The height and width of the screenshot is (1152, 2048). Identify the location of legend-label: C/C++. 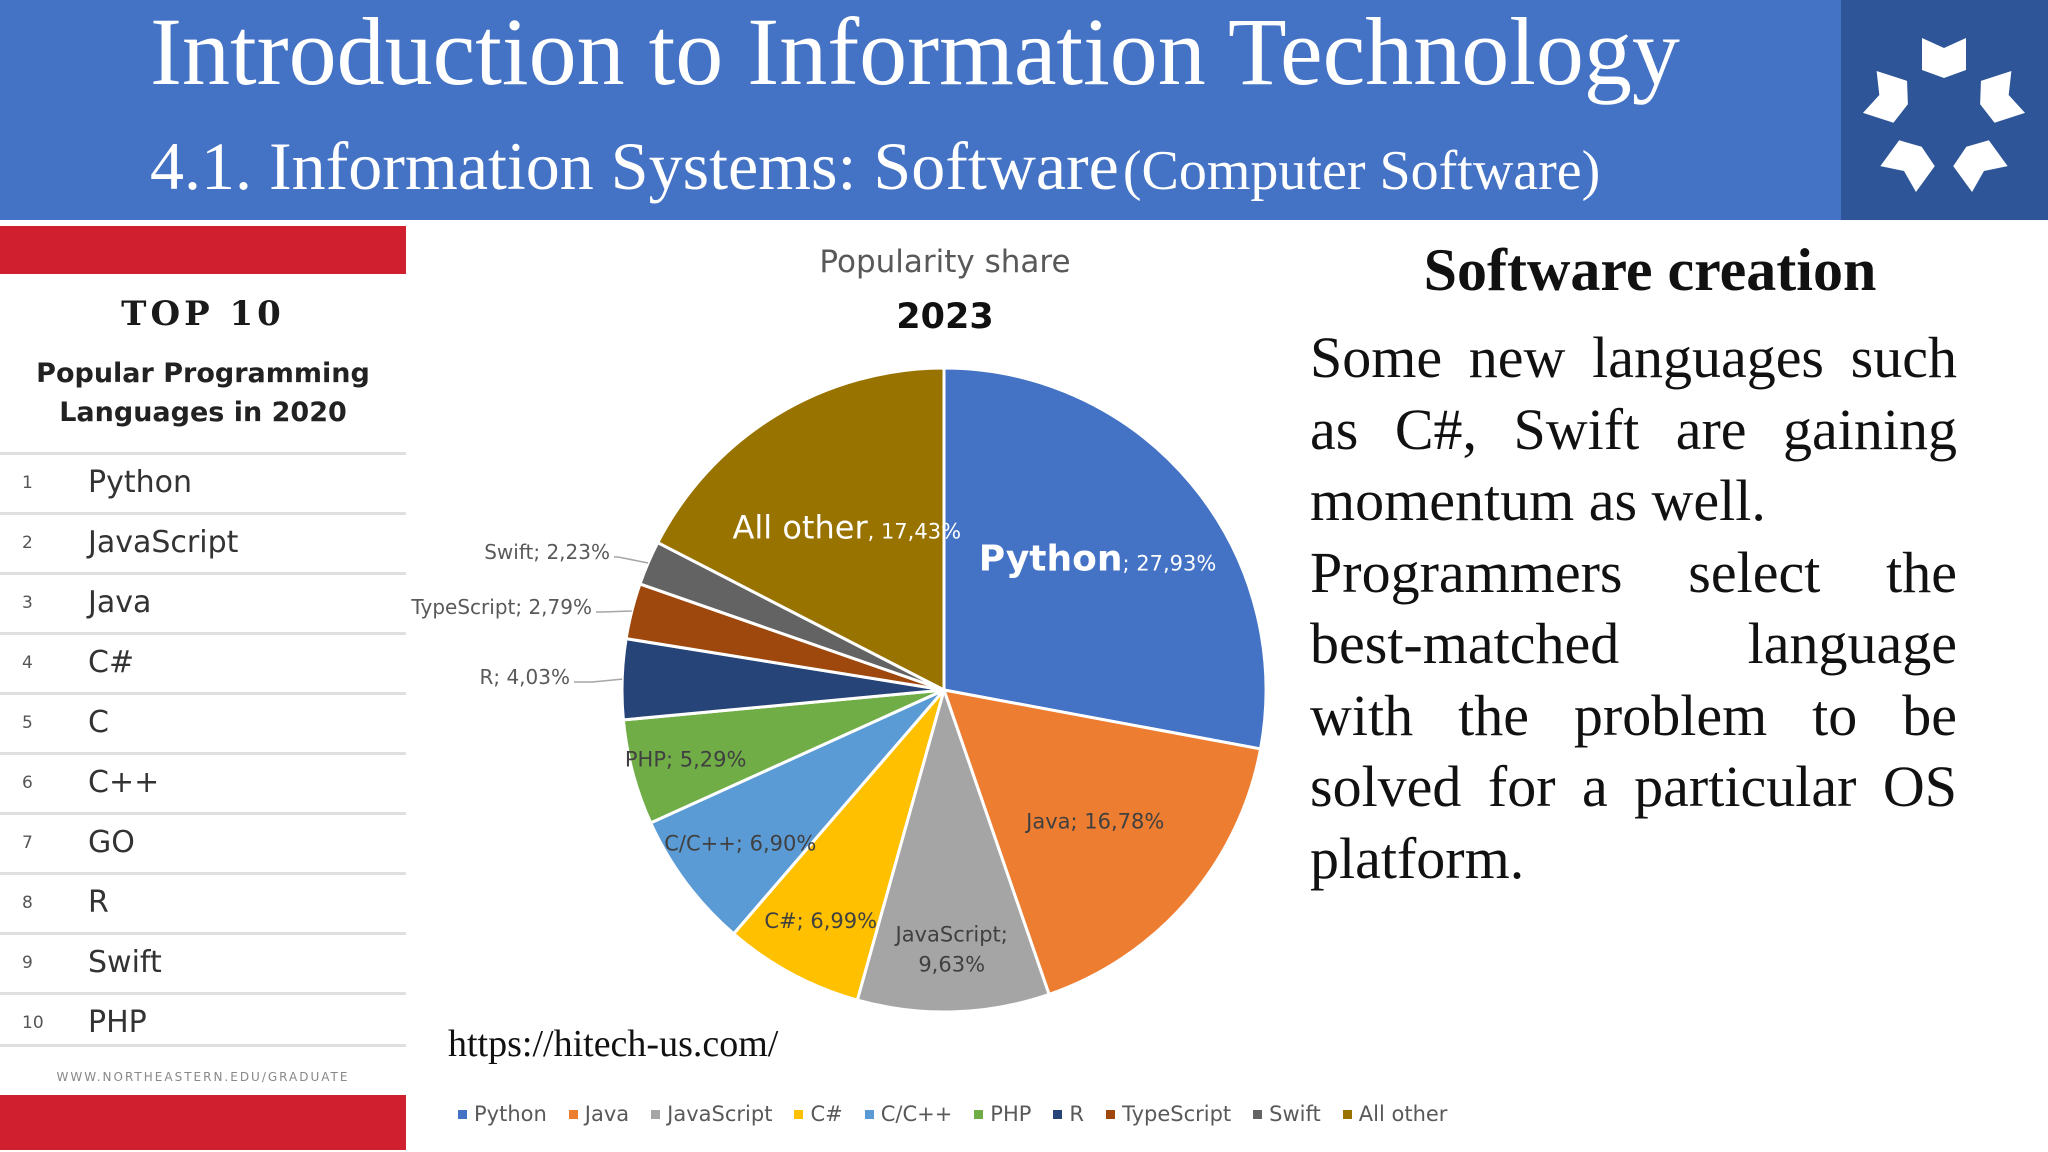
(916, 1114).